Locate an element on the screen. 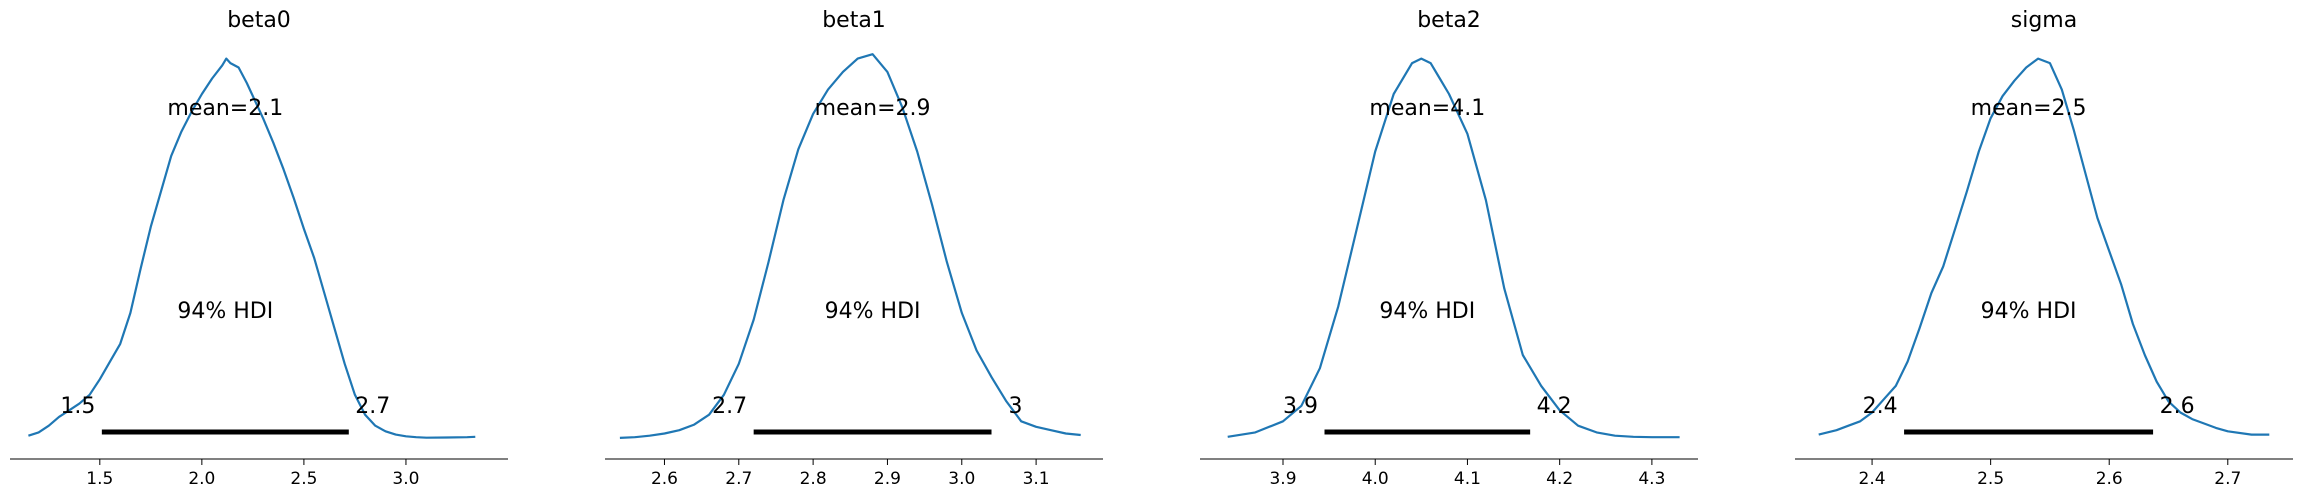 Image resolution: width=2301 pixels, height=497 pixels. x-tick-label: 4.3 is located at coordinates (1651, 479).